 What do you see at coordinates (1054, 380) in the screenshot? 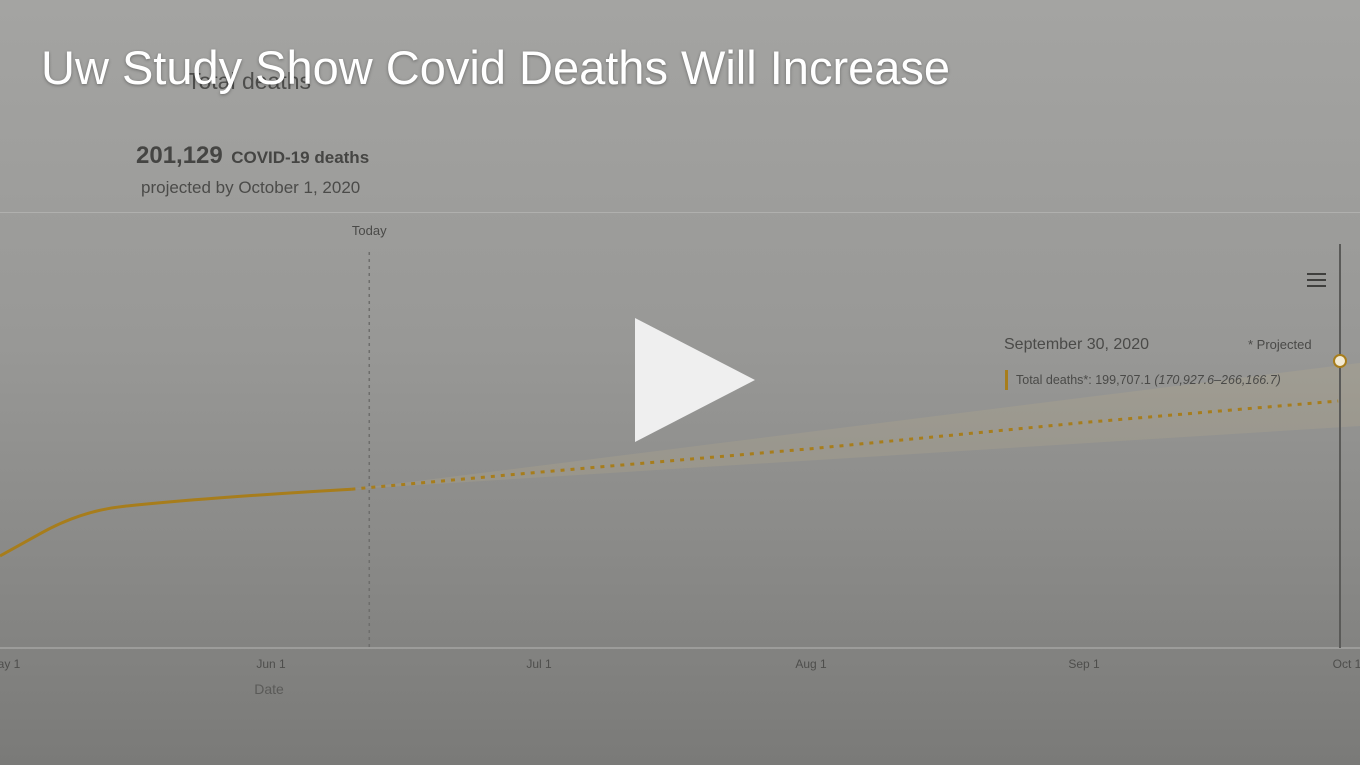
I see `tooltip-label: Total deaths*:` at bounding box center [1054, 380].